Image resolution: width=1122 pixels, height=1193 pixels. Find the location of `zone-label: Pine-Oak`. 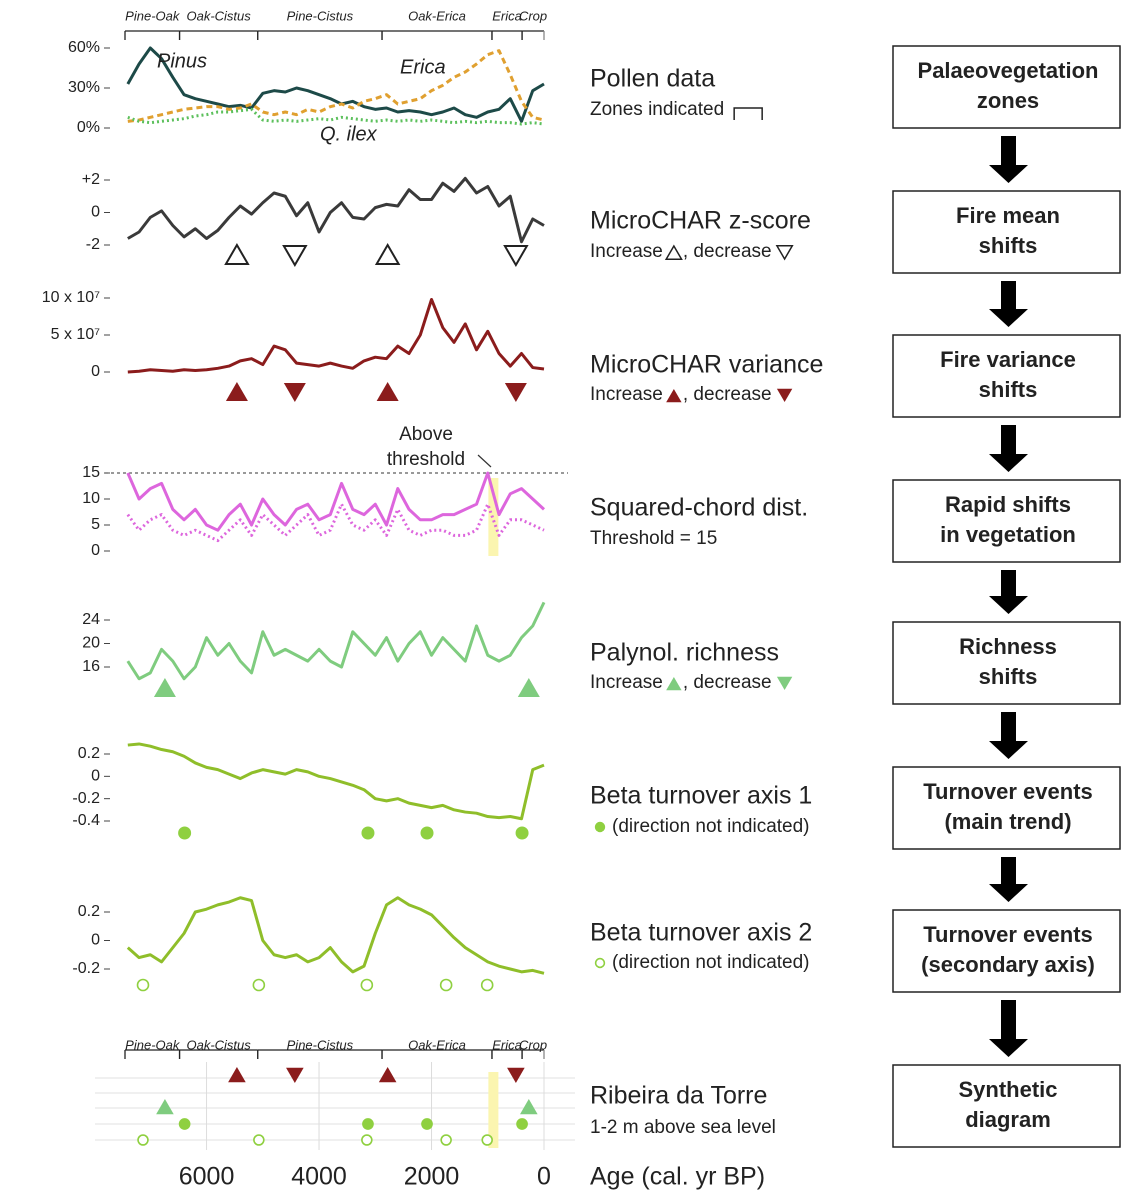

zone-label: Pine-Oak is located at coordinates (153, 1044).